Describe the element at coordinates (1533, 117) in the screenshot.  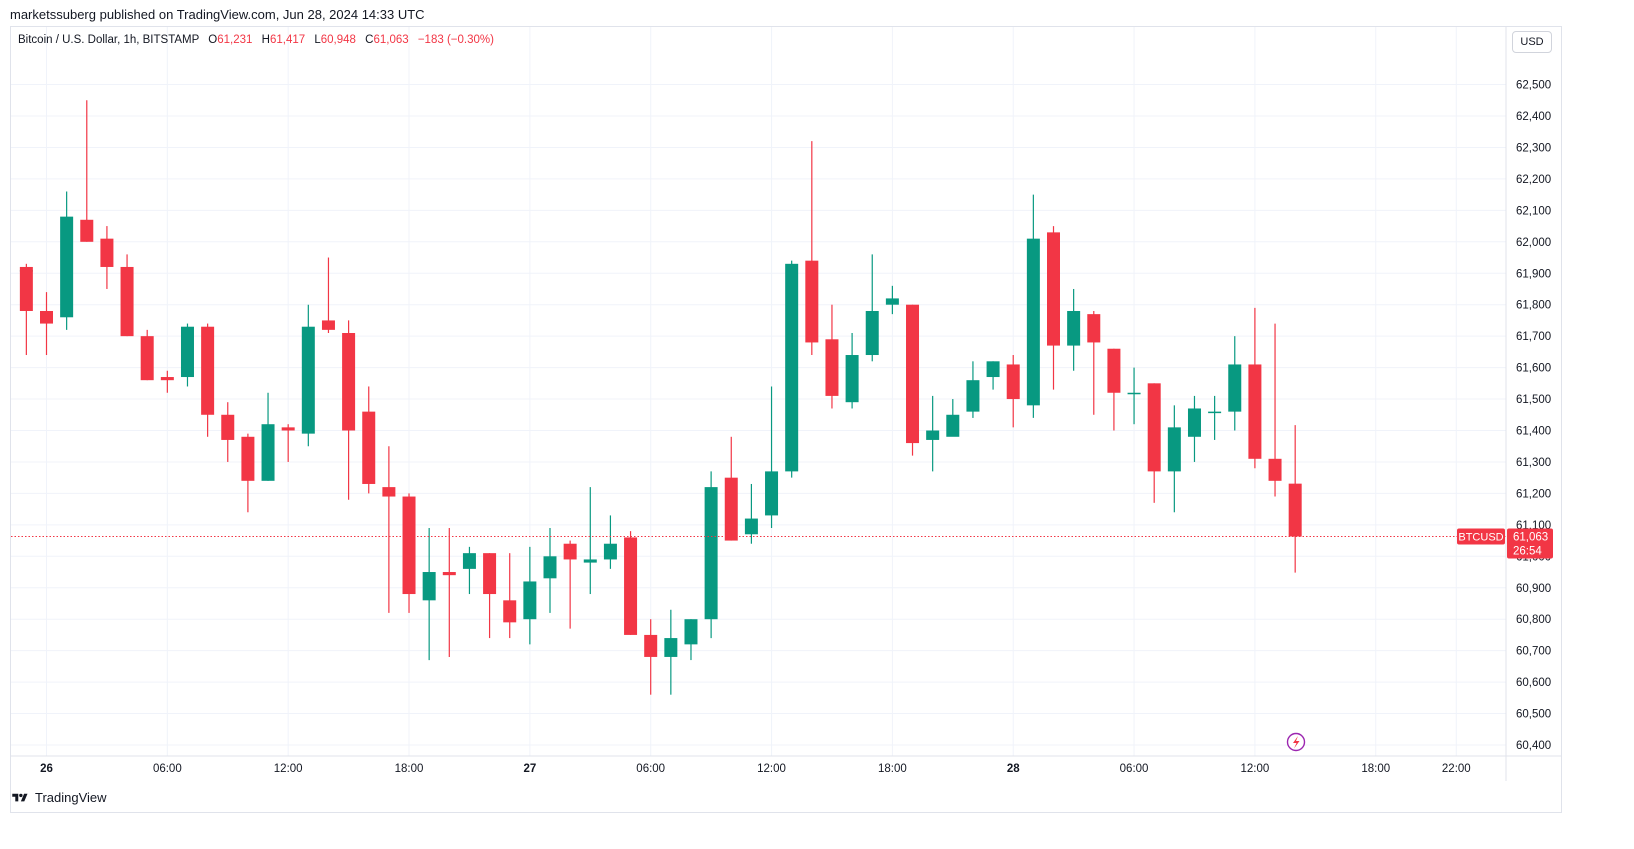
I see `price-tick-label: 62,400` at that location.